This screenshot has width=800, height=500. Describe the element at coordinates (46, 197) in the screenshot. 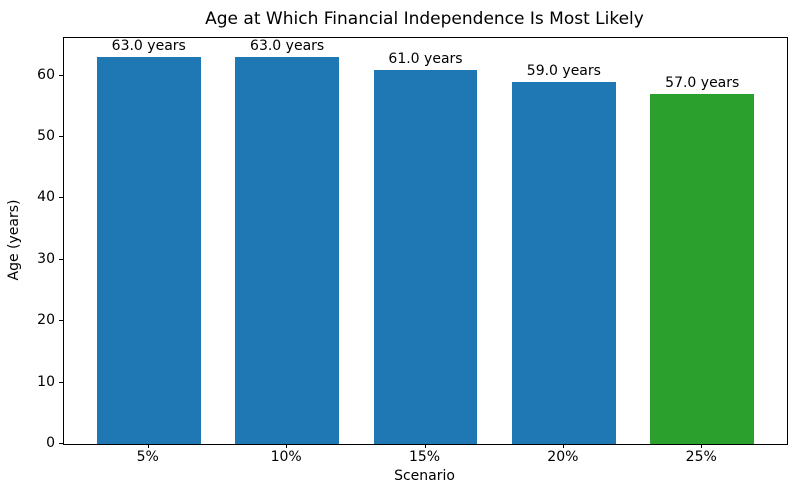

I see `y-tick-label: 40` at that location.